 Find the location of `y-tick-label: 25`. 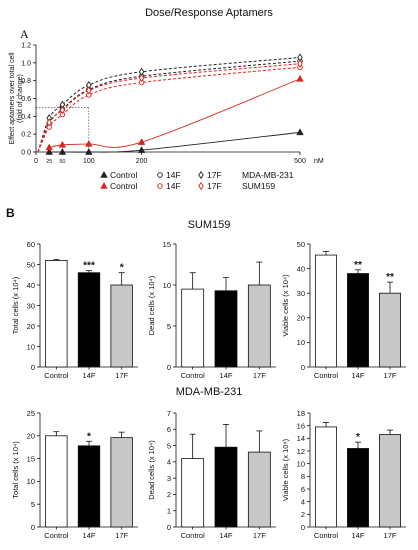

y-tick-label: 25 is located at coordinates (31, 413).